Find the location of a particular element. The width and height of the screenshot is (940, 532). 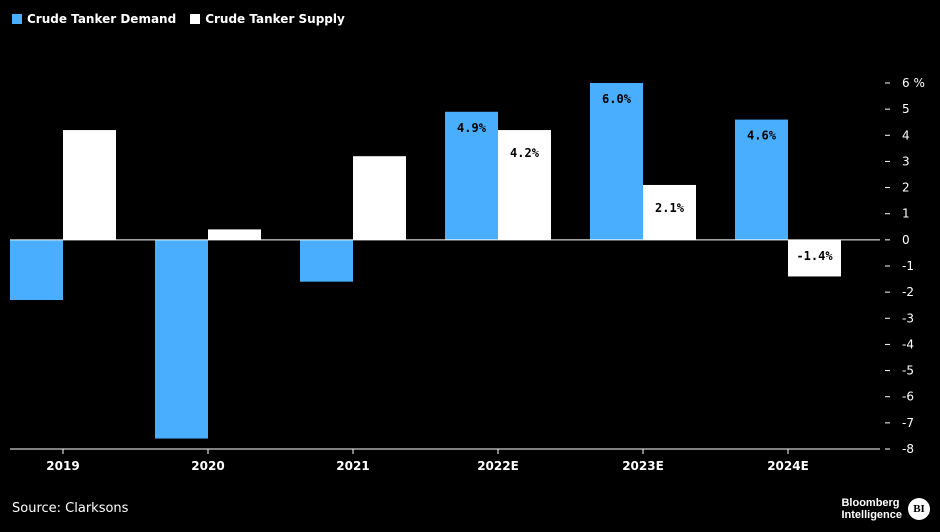

y-tick-label: -4 is located at coordinates (908, 344).